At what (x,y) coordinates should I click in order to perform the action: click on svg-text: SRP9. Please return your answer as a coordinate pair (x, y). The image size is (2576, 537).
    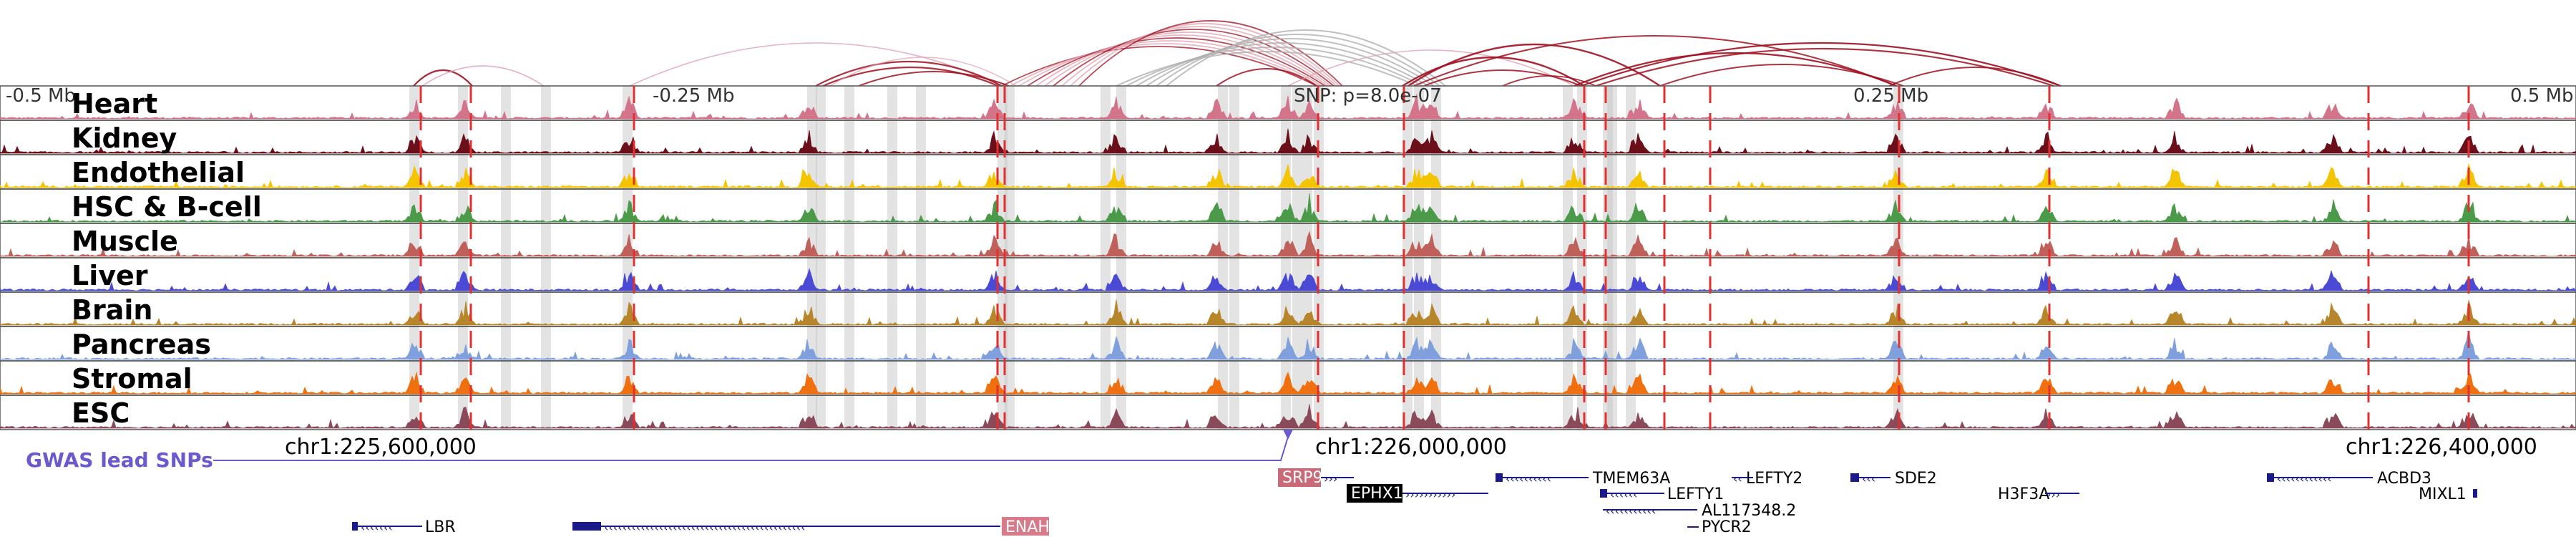
    Looking at the image, I should click on (1302, 478).